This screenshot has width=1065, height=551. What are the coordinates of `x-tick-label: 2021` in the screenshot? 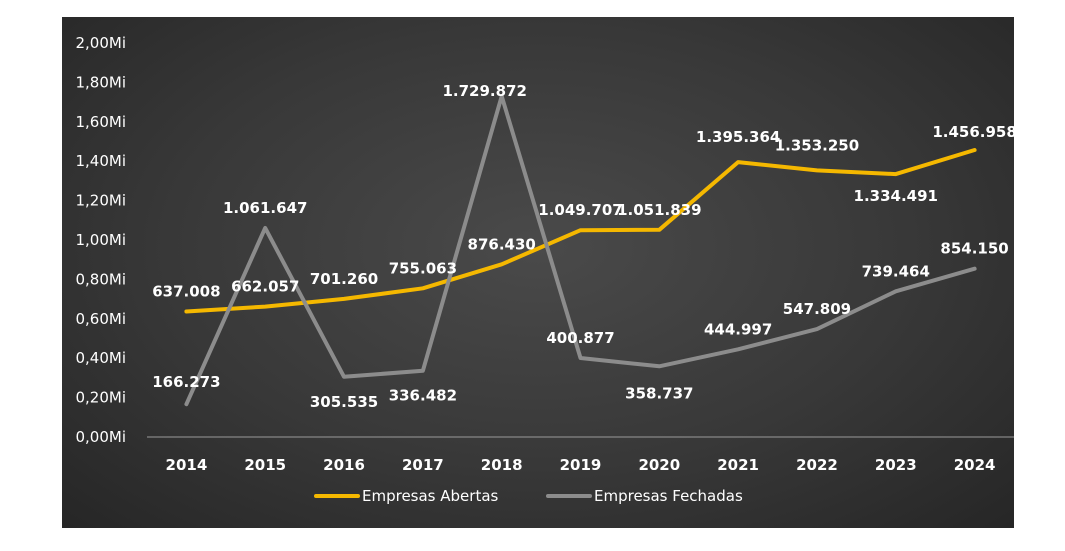 It's located at (738, 465).